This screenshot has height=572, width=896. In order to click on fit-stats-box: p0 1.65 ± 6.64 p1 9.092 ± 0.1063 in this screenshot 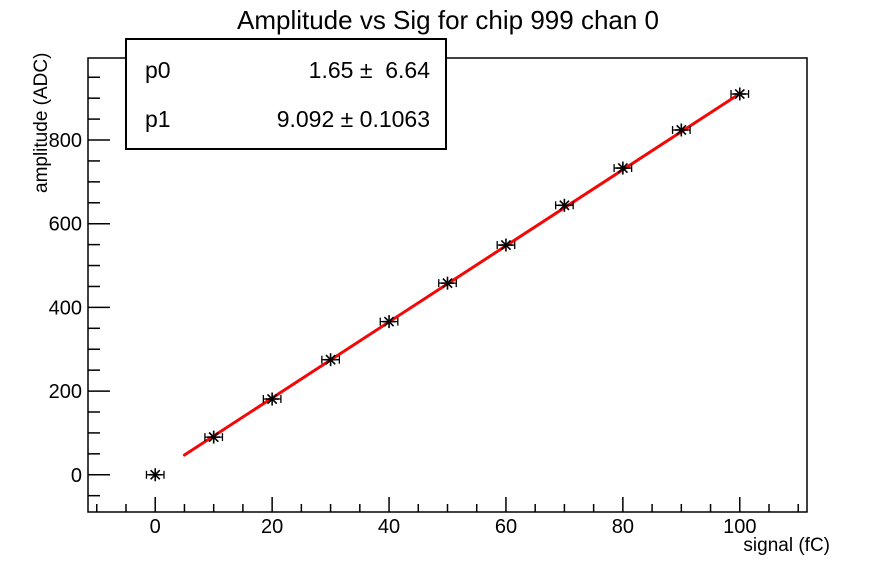, I will do `click(286, 94)`.